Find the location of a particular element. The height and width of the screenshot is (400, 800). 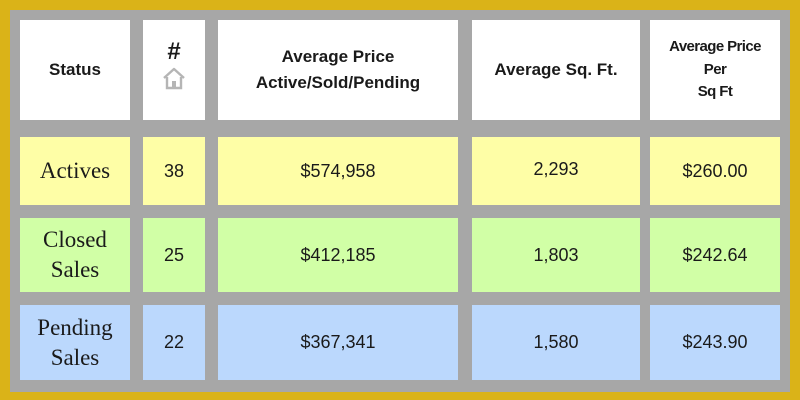

row-pending-status: Pending Sales is located at coordinates (75, 342).